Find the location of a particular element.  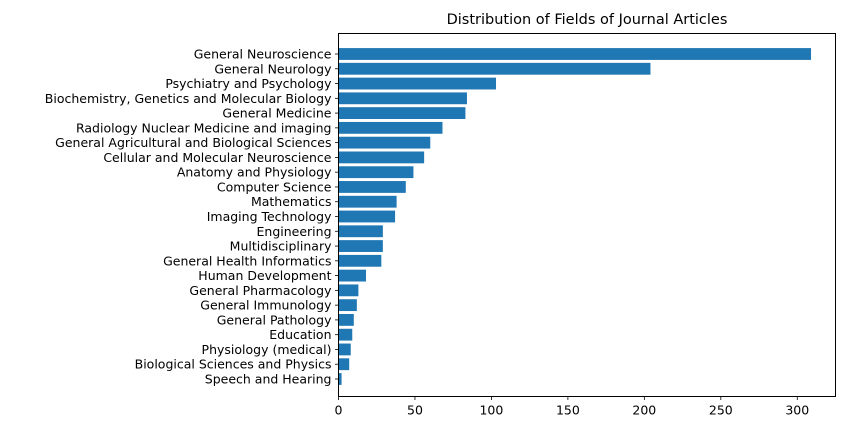

y-tick-label: Engineering is located at coordinates (294, 231).